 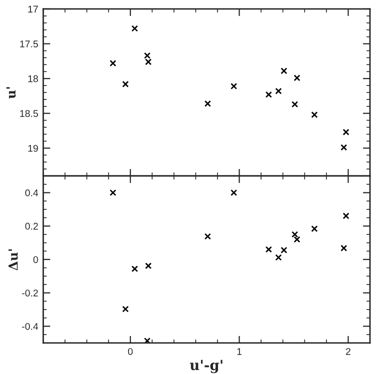 What do you see at coordinates (31, 226) in the screenshot?
I see `y-tick-label: 0.2` at bounding box center [31, 226].